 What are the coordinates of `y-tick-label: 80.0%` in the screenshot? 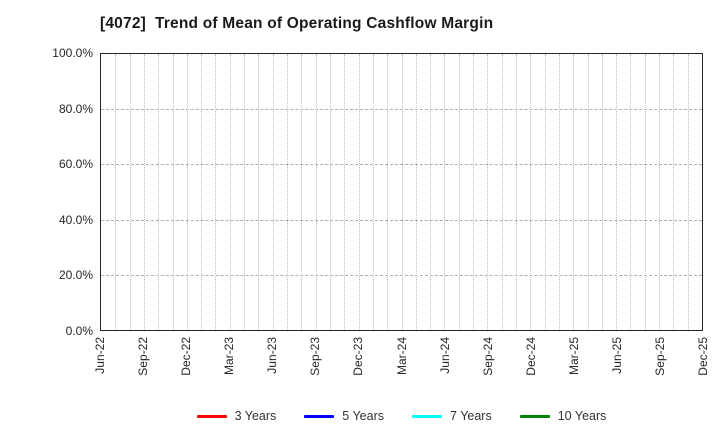 It's located at (75, 108).